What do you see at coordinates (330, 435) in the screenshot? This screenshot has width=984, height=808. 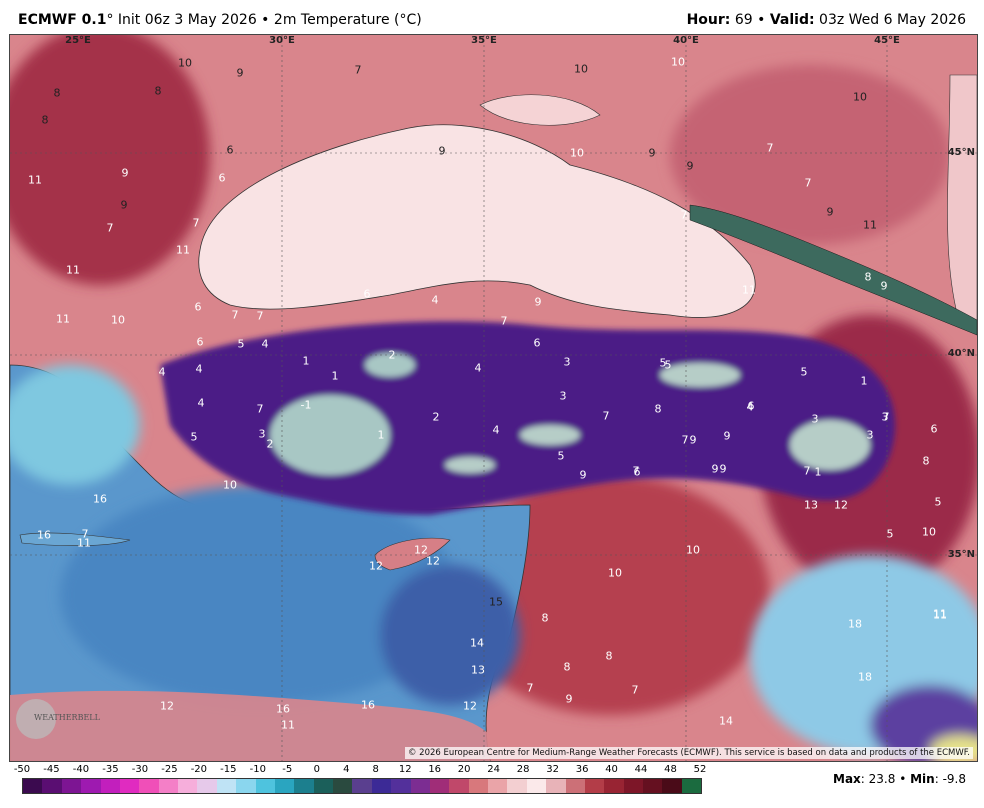 I see `central-anatolia-cold` at bounding box center [330, 435].